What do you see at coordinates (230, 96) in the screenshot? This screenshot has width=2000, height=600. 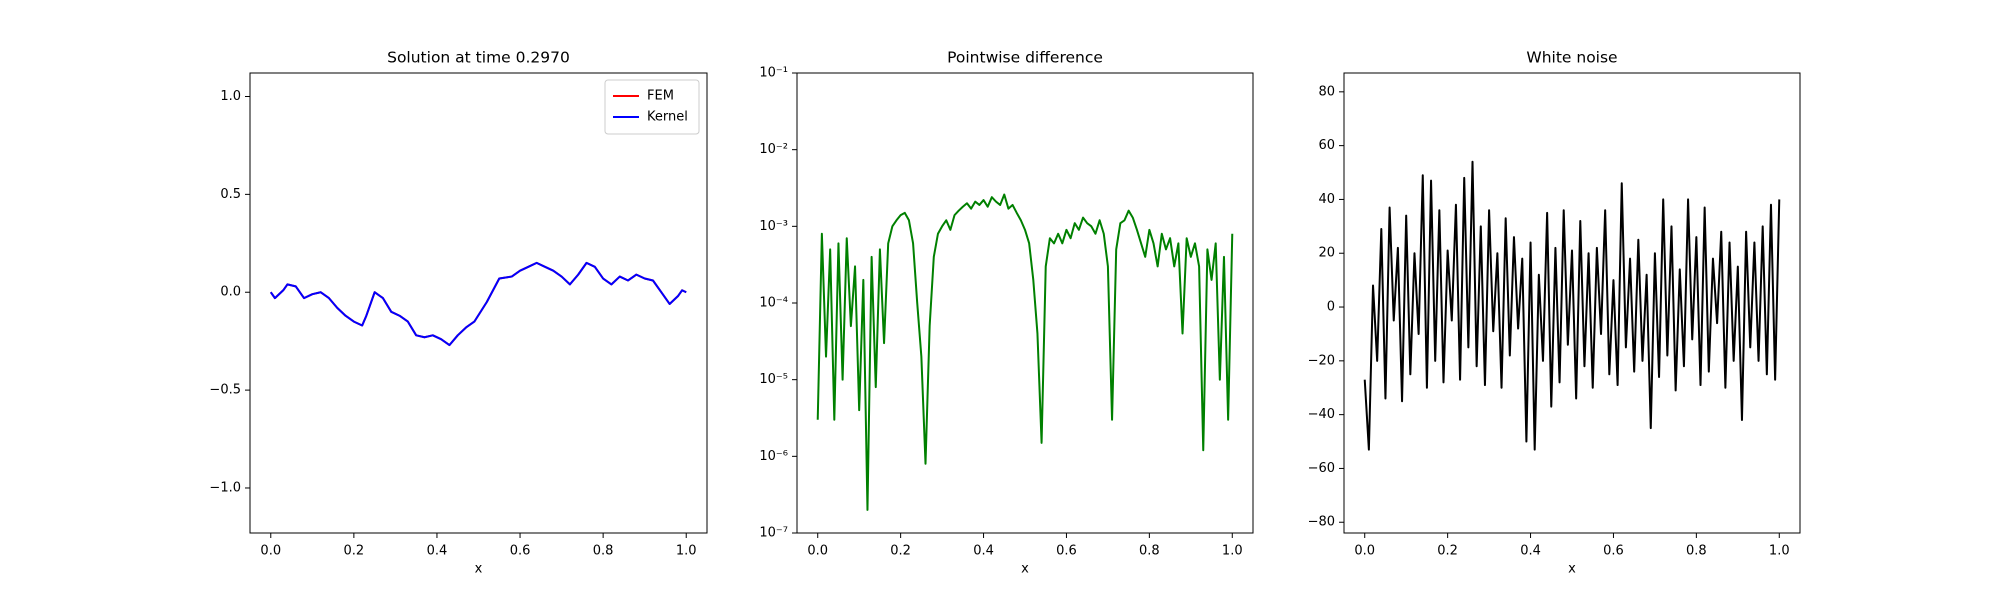 I see `y-tick-label: 1.0` at bounding box center [230, 96].